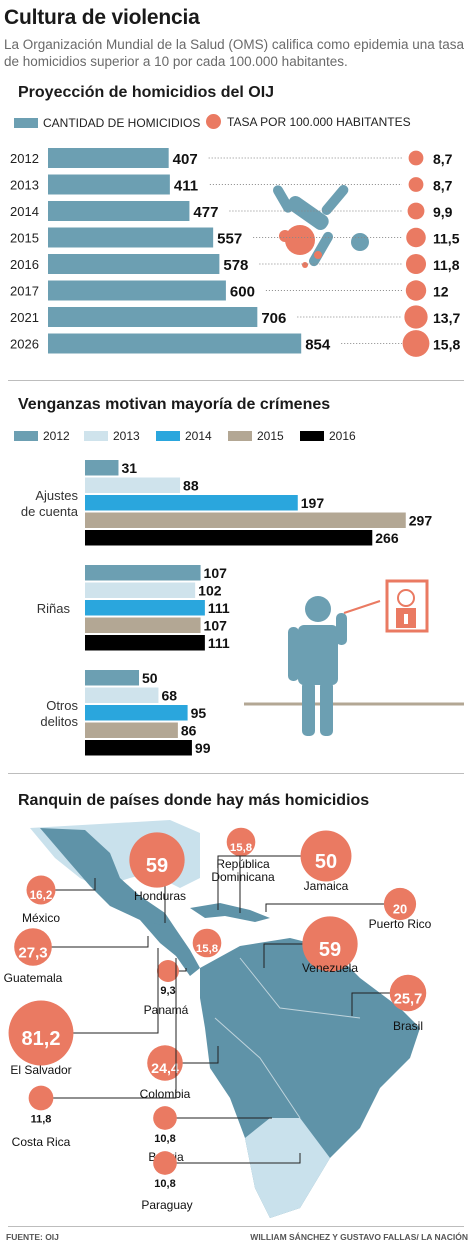 This screenshot has height=1245, width=474. I want to click on revenge-value-label: 197, so click(313, 503).